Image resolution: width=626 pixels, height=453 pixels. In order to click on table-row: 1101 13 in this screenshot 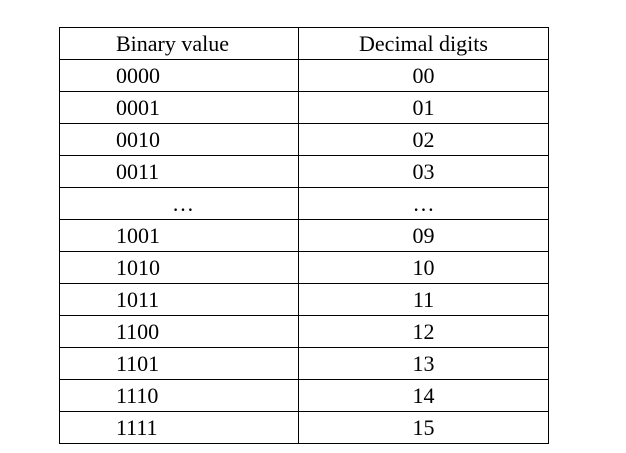, I will do `click(304, 363)`.